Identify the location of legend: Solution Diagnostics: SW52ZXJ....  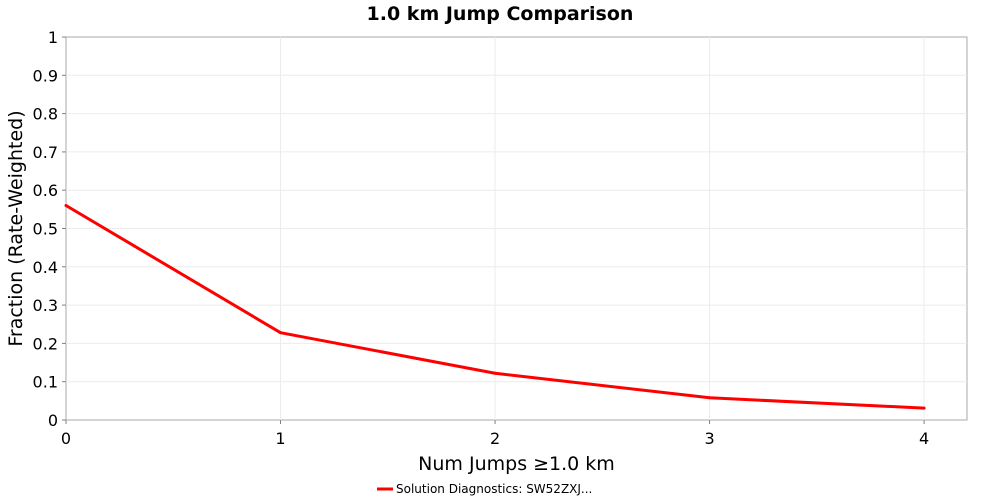
(484, 489).